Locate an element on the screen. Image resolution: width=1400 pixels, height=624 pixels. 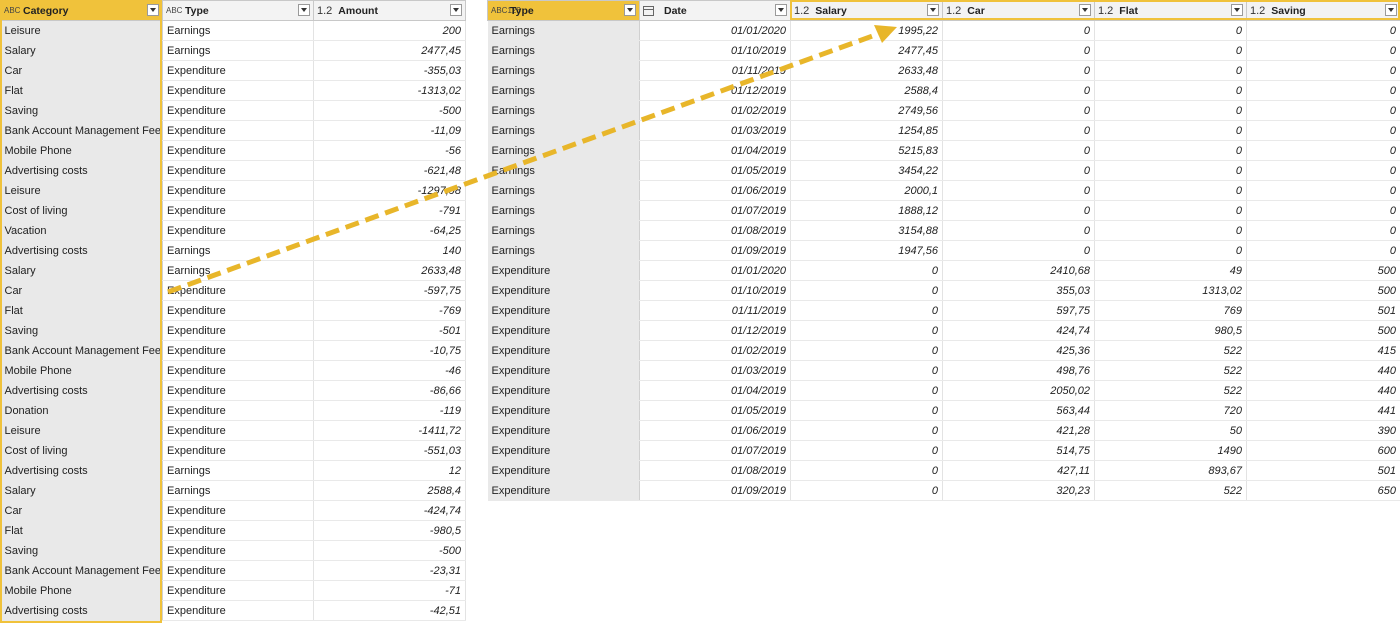
table-cell: 2749,56 is located at coordinates (866, 110).